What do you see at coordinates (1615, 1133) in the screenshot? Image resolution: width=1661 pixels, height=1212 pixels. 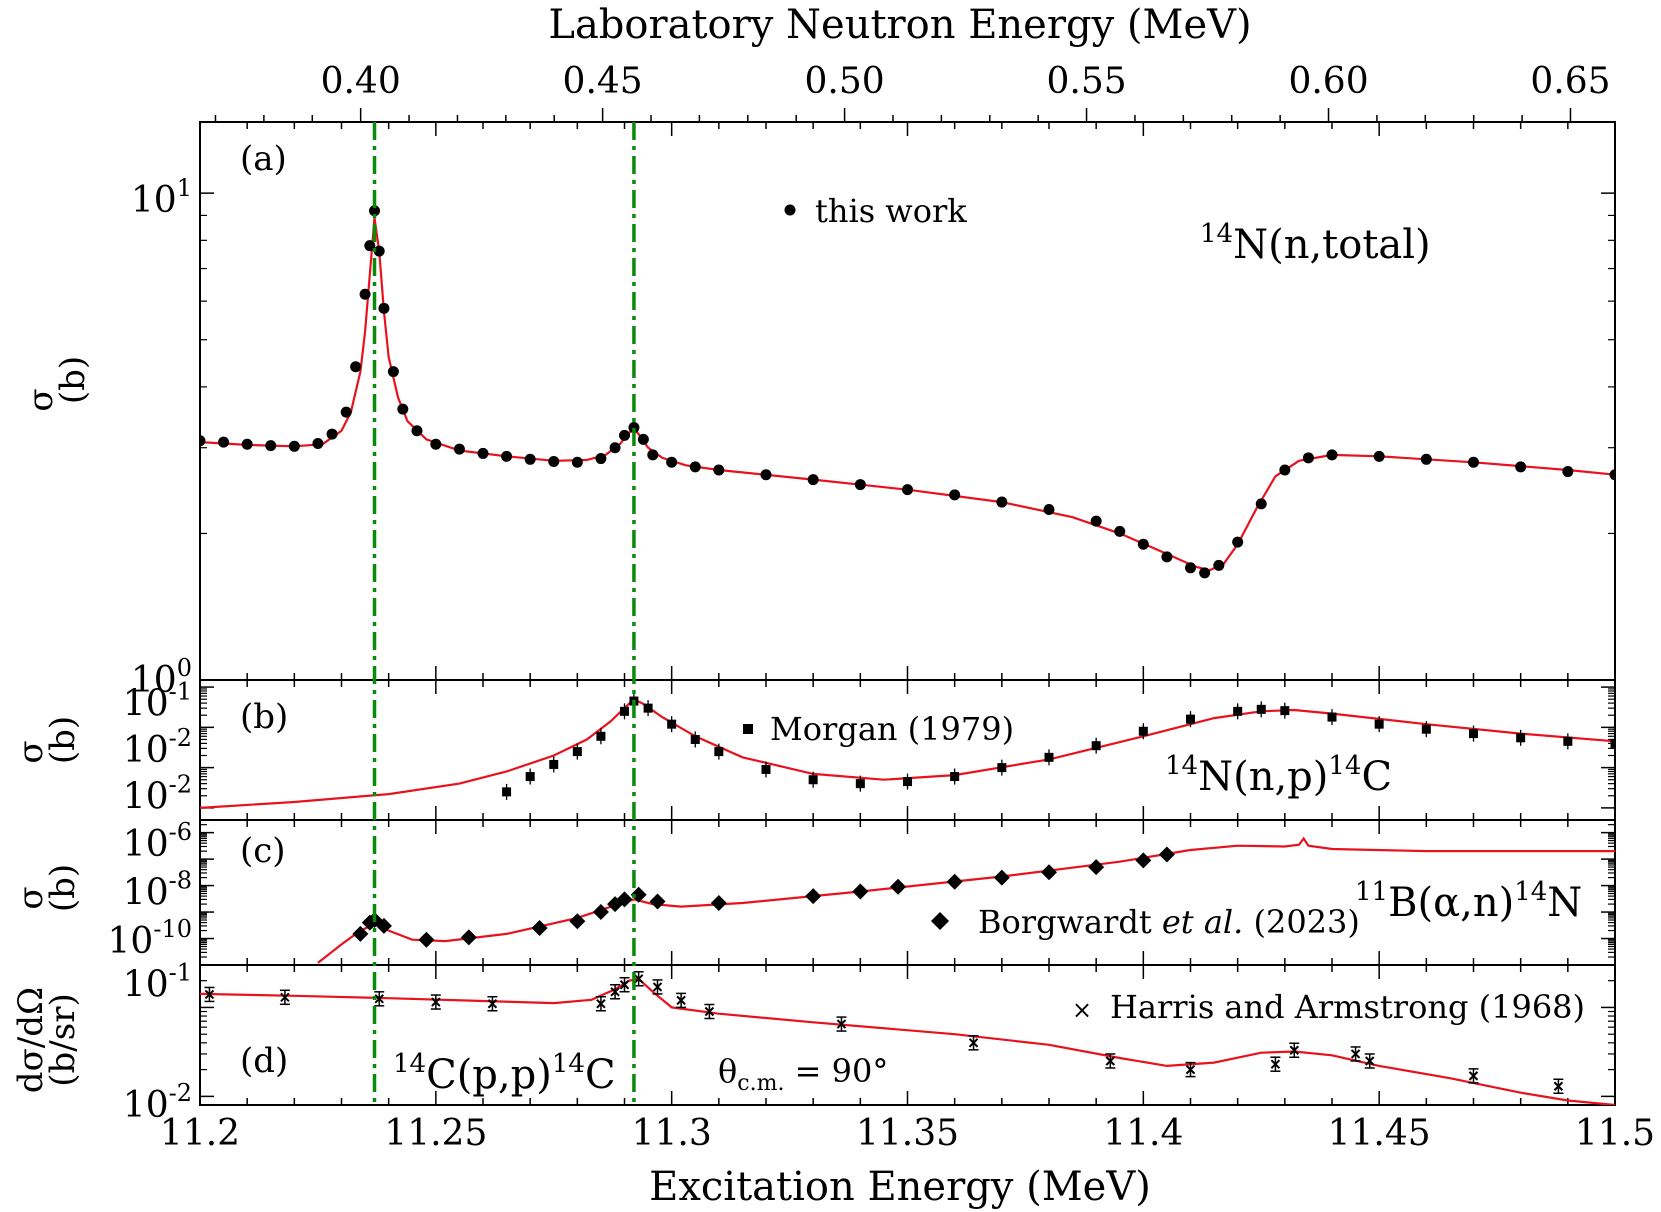 I see `bottom-tick-label: 11.5` at bounding box center [1615, 1133].